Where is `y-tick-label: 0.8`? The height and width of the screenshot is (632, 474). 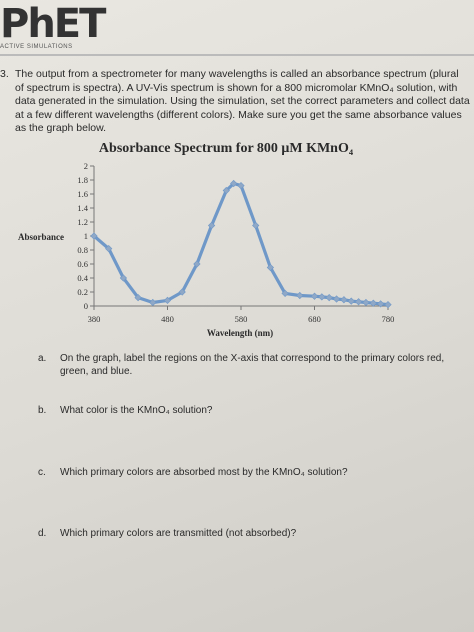 y-tick-label: 0.8 is located at coordinates (82, 250).